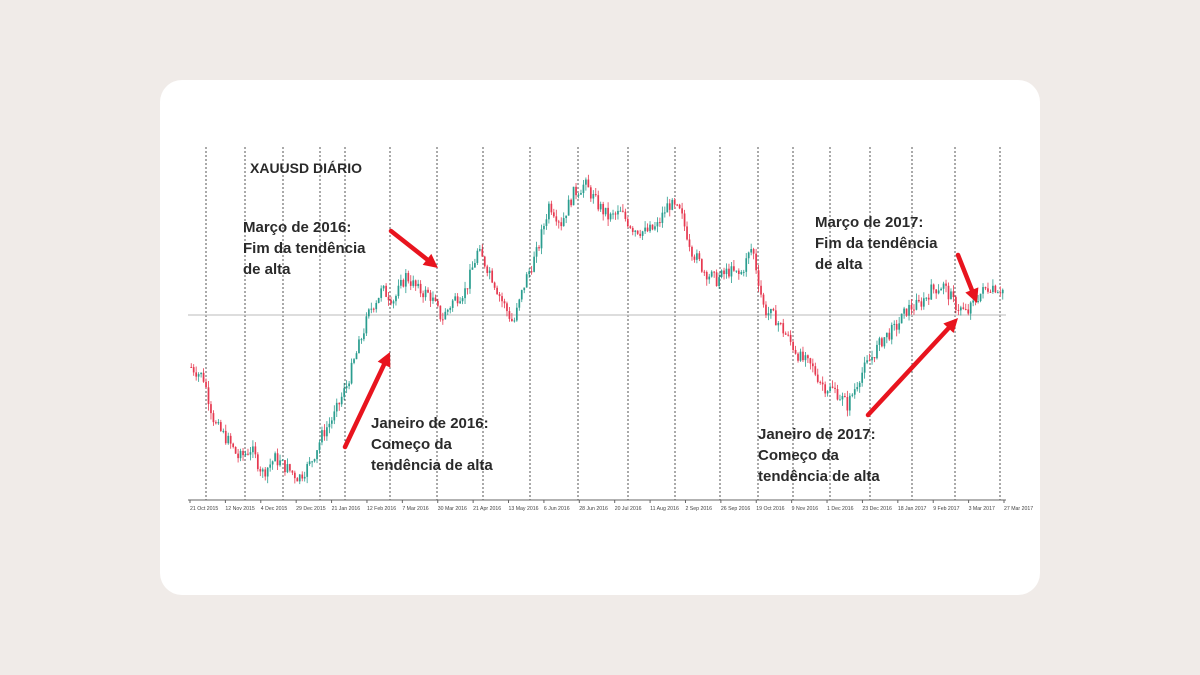 The image size is (1200, 675). What do you see at coordinates (487, 509) in the screenshot?
I see `x-tick-label: 21 Apr 2016` at bounding box center [487, 509].